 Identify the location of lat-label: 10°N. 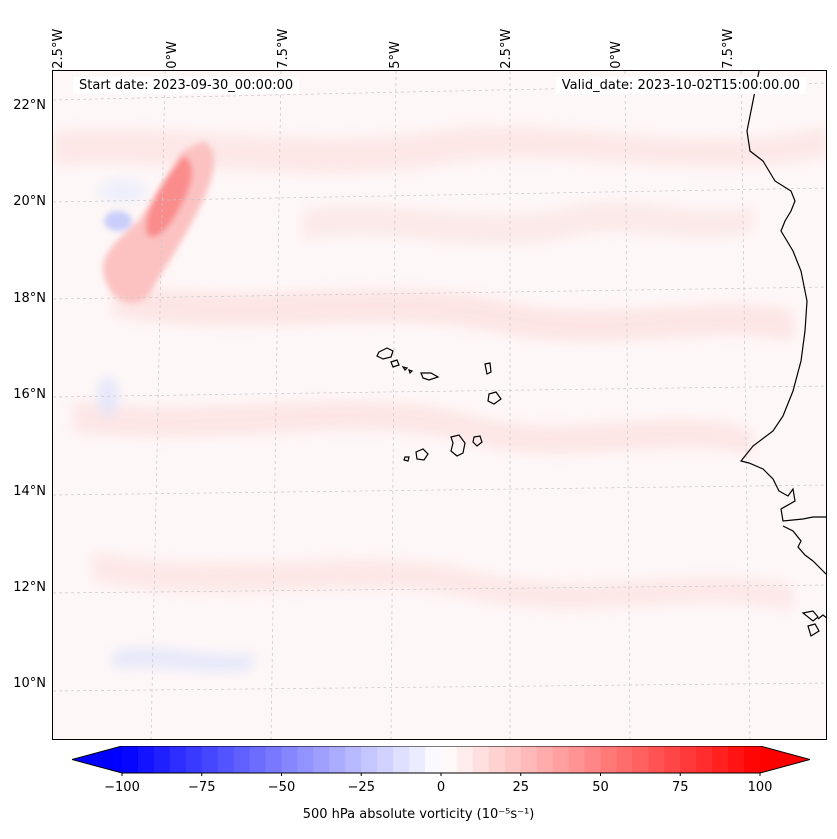
(29, 683).